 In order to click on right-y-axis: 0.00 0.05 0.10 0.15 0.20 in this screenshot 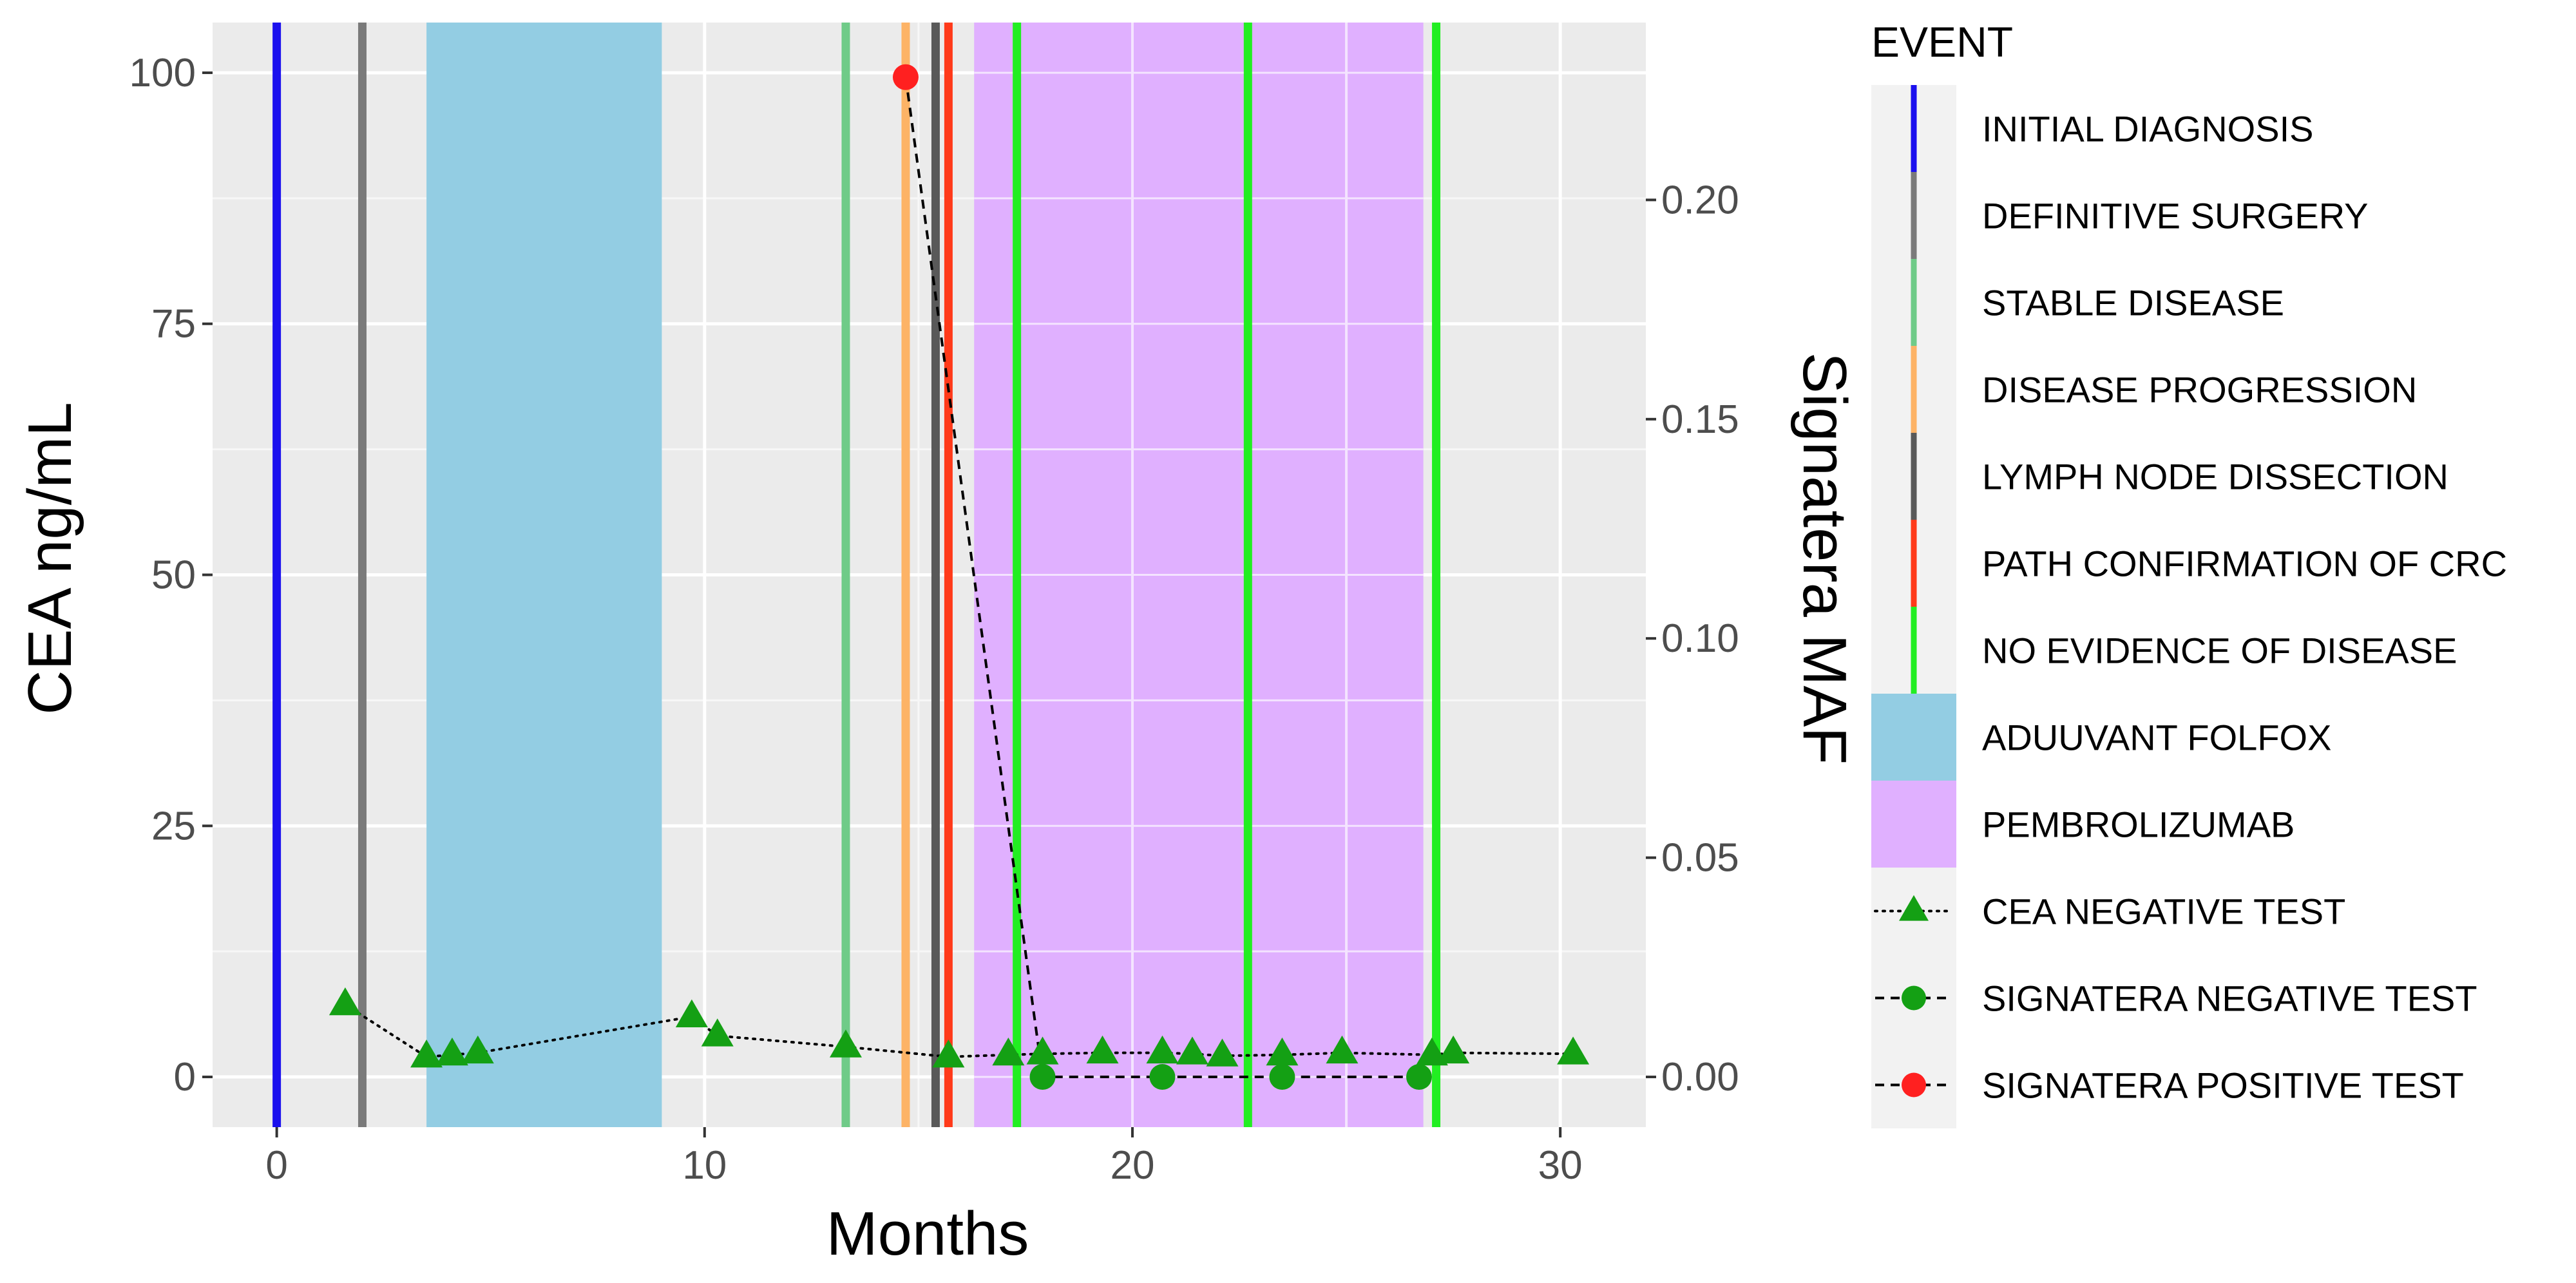, I will do `click(1693, 639)`.